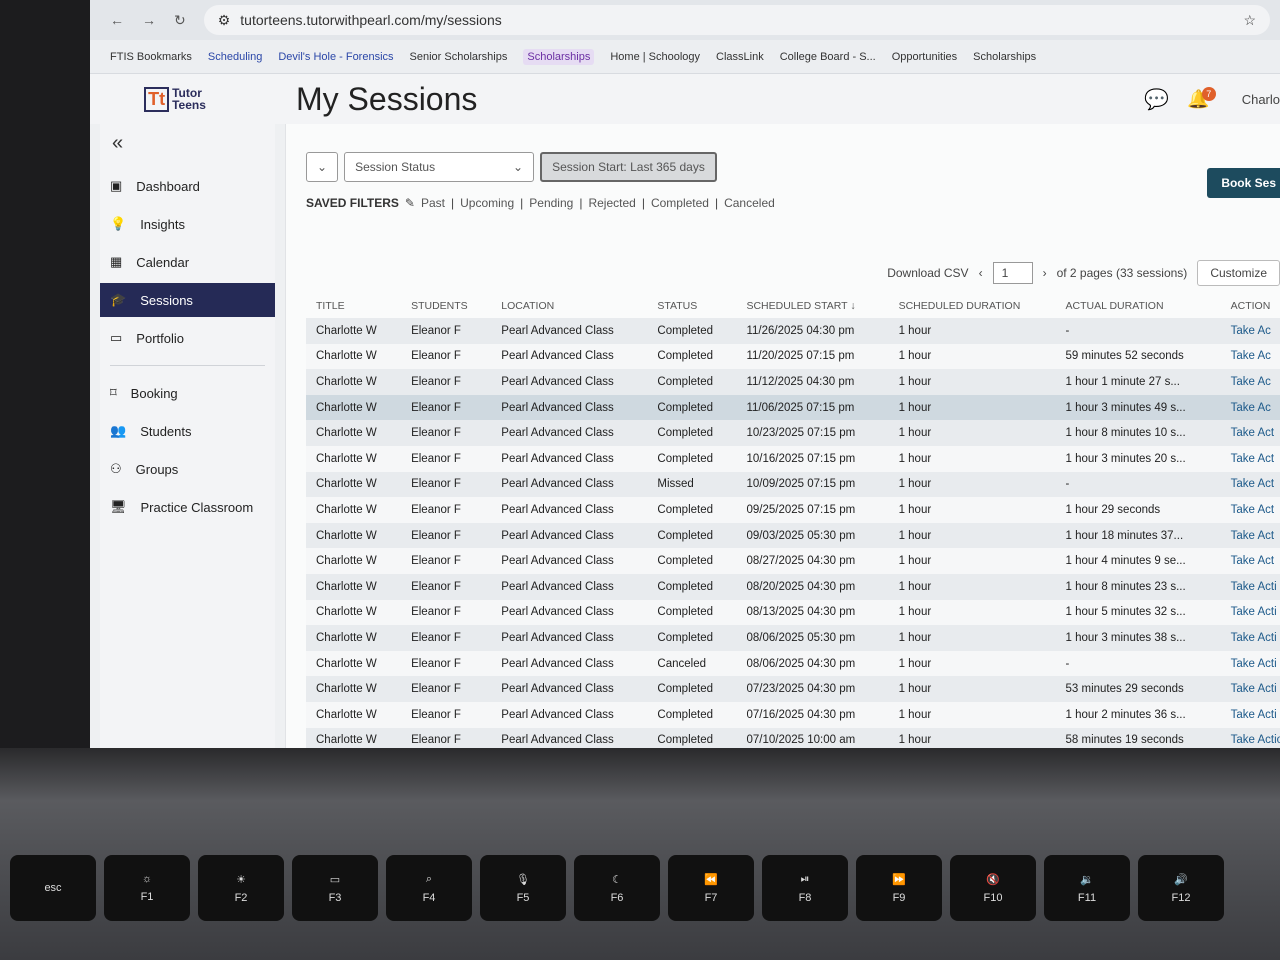 This screenshot has height=960, width=1280. I want to click on sidebar-item-practice-classroom: 🖥 Practice Classroom, so click(187, 507).